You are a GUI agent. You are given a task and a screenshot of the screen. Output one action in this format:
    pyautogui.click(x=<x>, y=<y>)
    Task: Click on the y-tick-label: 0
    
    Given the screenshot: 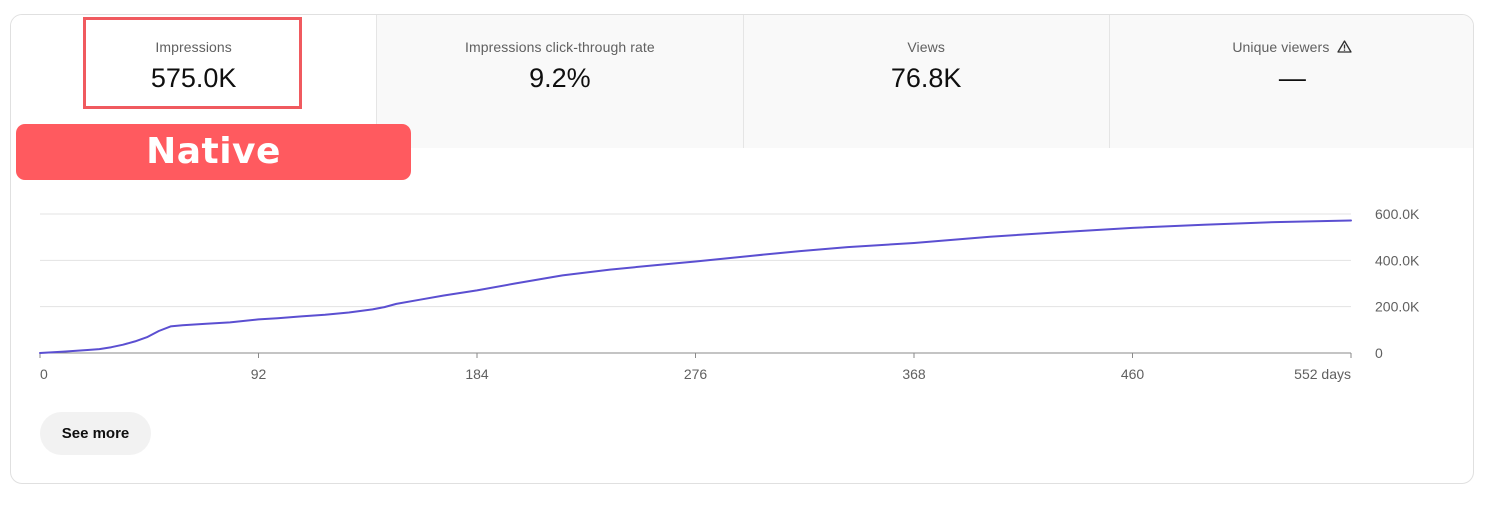 What is the action you would take?
    pyautogui.click(x=1379, y=353)
    